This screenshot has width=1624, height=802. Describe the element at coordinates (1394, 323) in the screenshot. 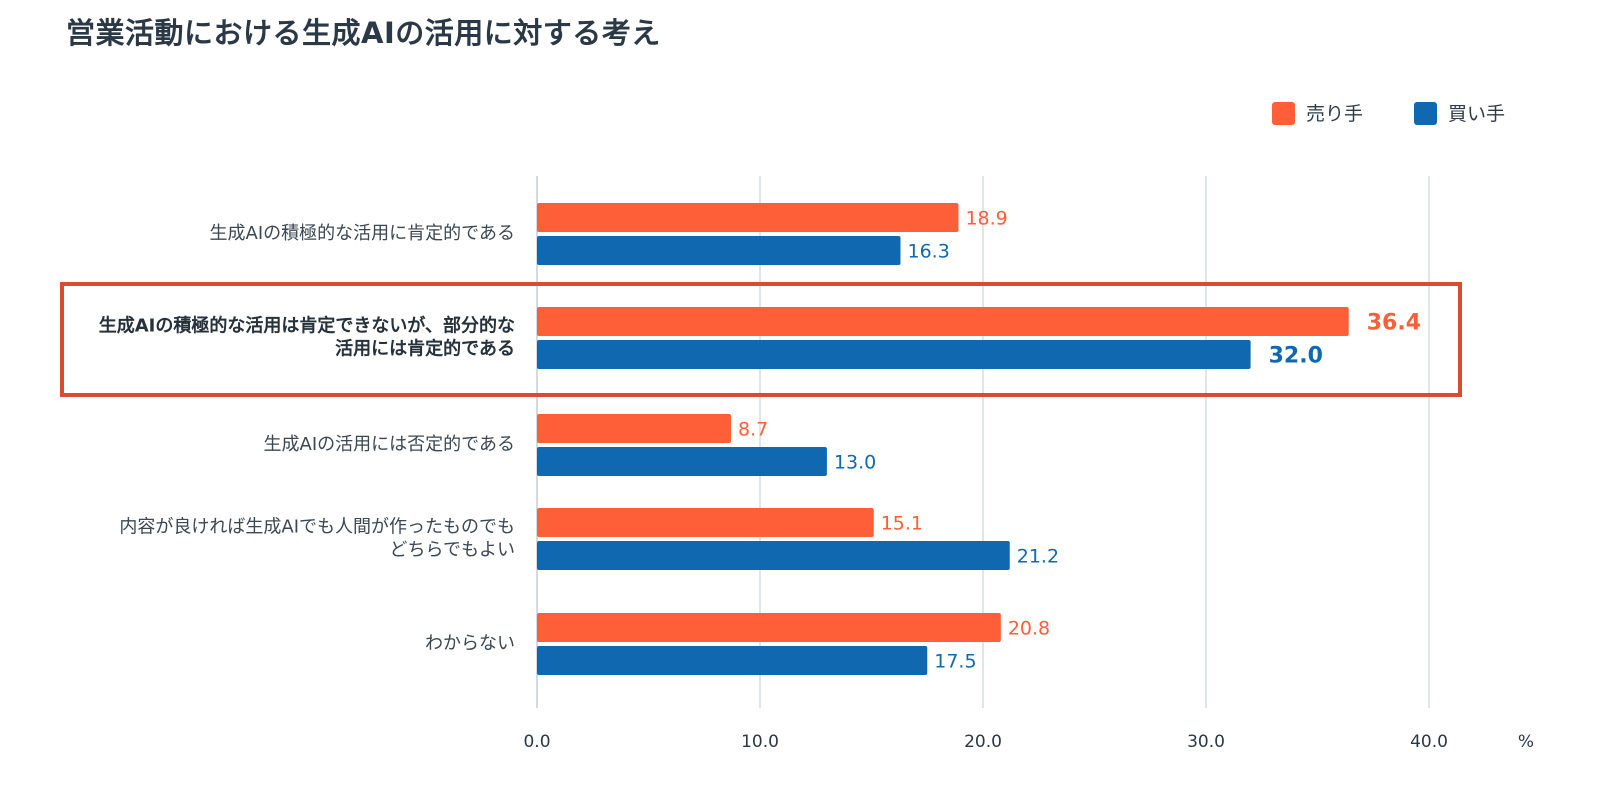

I see `value-label-seller: 36.4` at that location.